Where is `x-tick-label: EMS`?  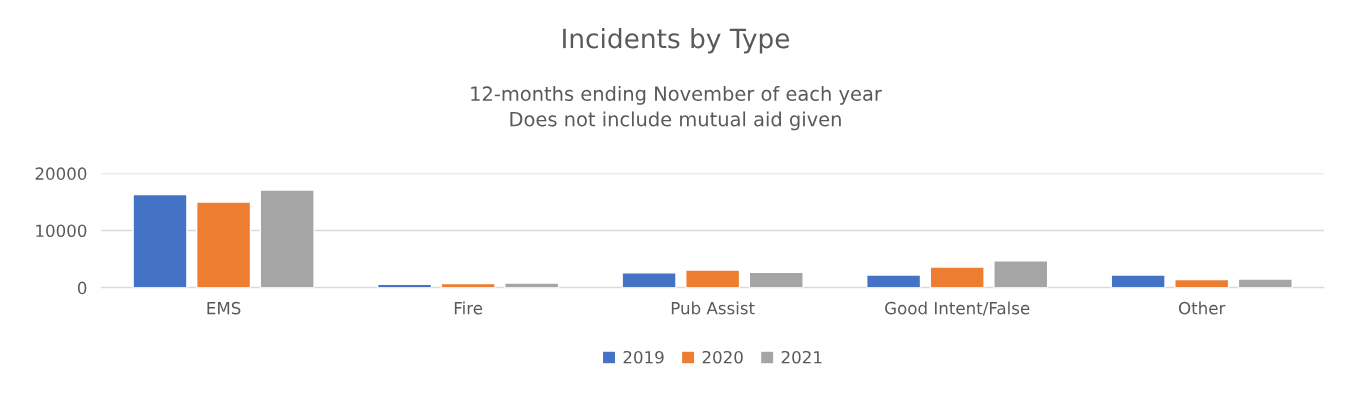
x-tick-label: EMS is located at coordinates (224, 308).